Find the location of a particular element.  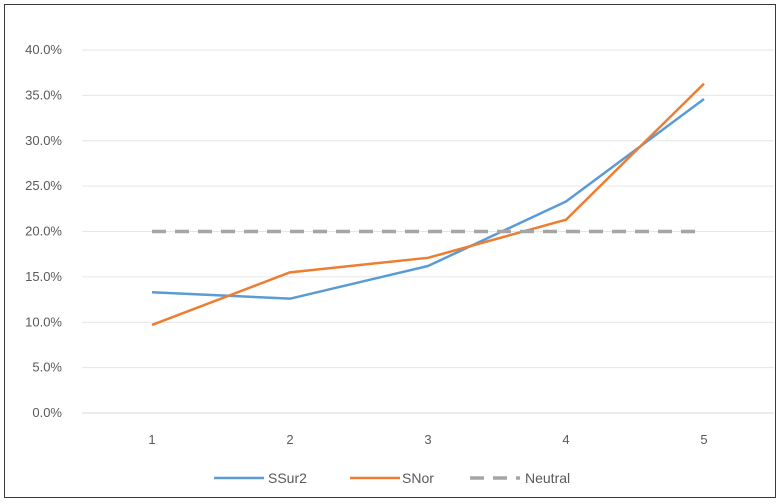

x-tick-label: 5 is located at coordinates (703, 439).